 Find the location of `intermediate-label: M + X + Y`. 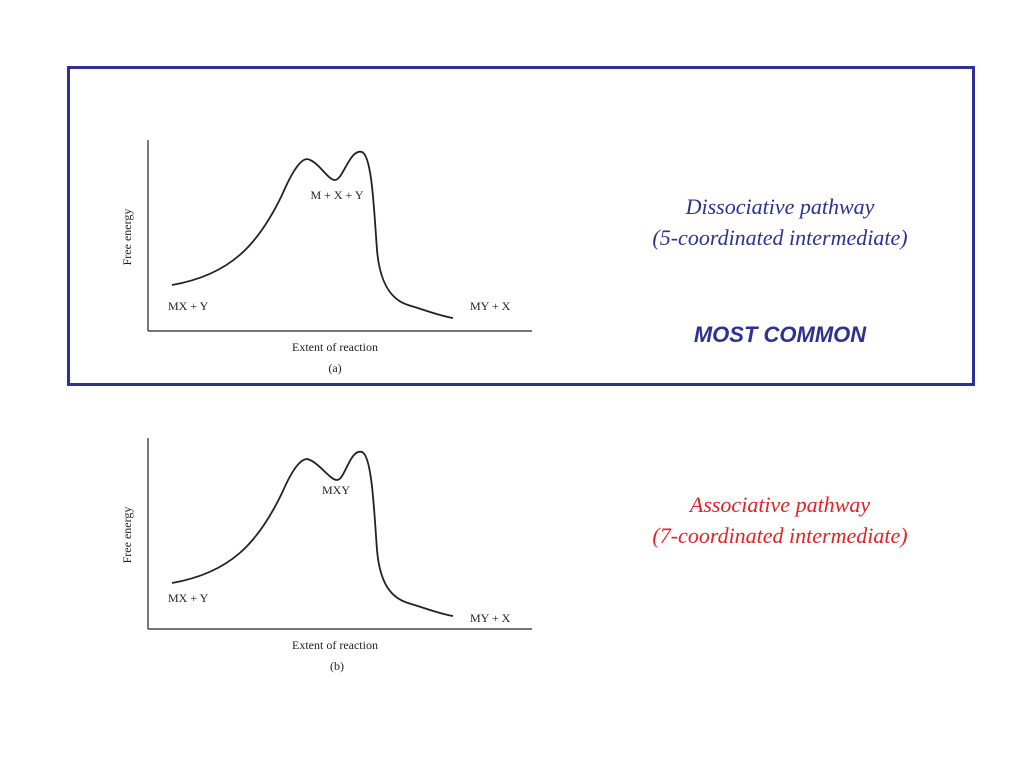

intermediate-label: M + X + Y is located at coordinates (336, 195).